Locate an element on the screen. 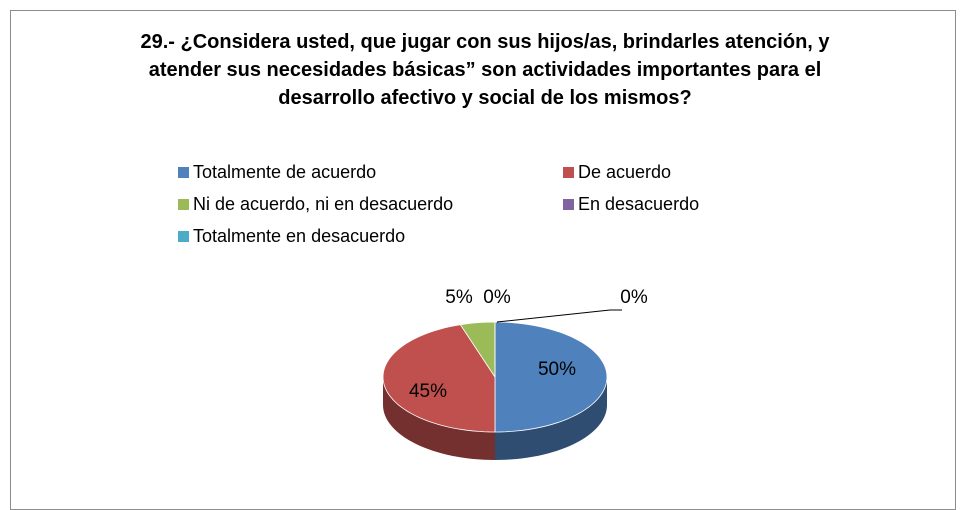 The width and height of the screenshot is (969, 510). legend-label: En desacuerdo is located at coordinates (639, 203).